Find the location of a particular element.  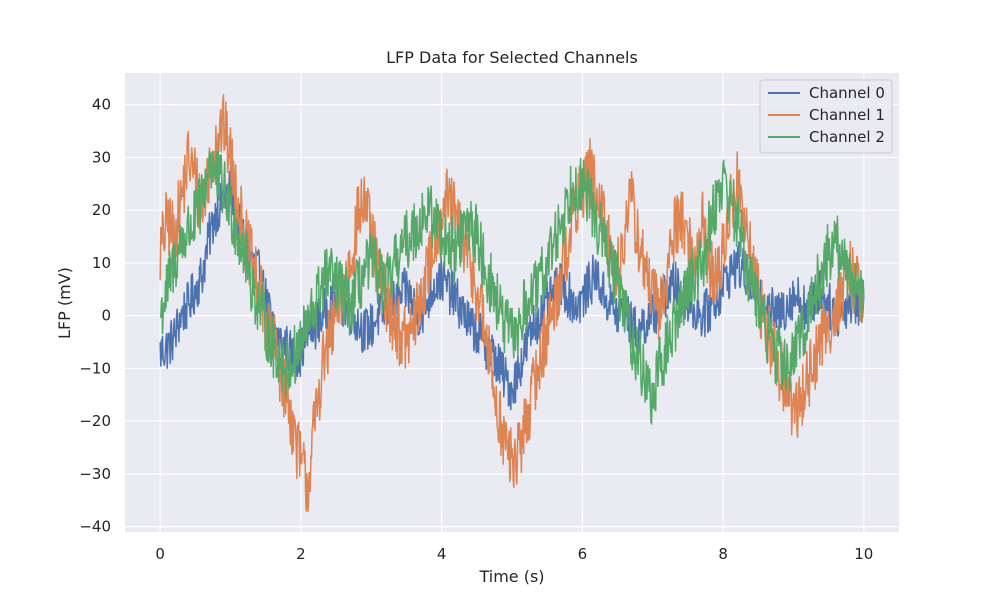

x-tick-label: 2 is located at coordinates (301, 554).